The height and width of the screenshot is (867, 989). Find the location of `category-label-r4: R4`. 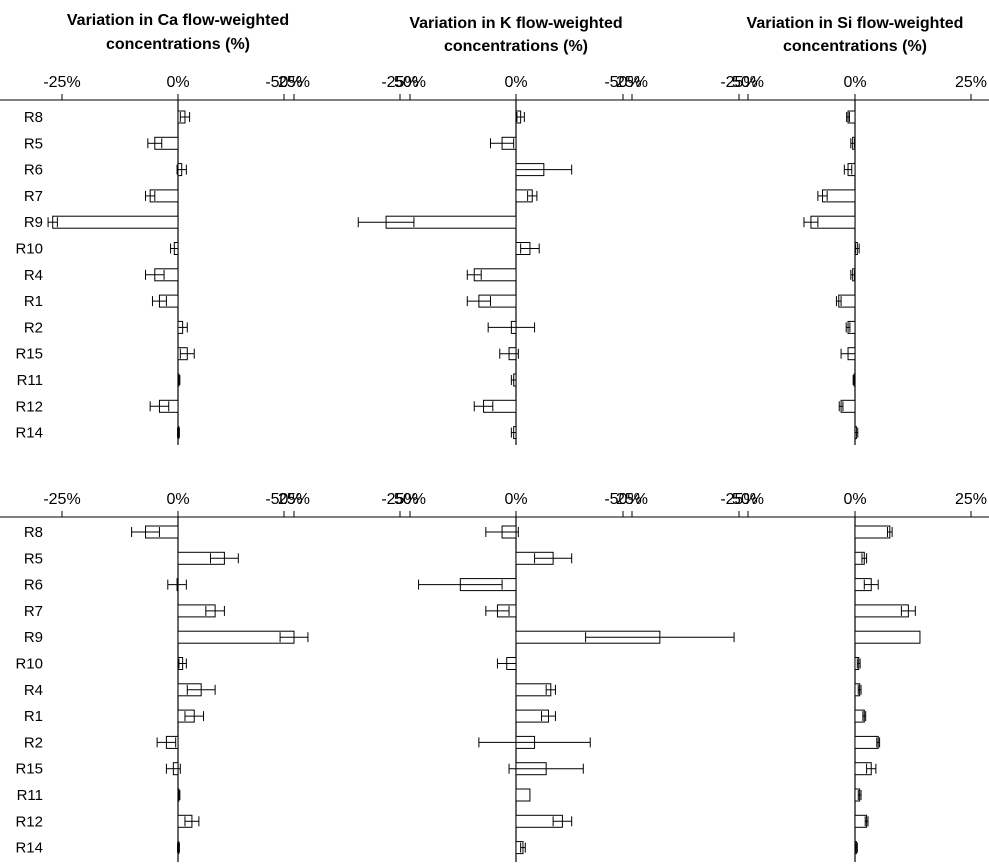

category-label-r4: R4 is located at coordinates (33, 690).